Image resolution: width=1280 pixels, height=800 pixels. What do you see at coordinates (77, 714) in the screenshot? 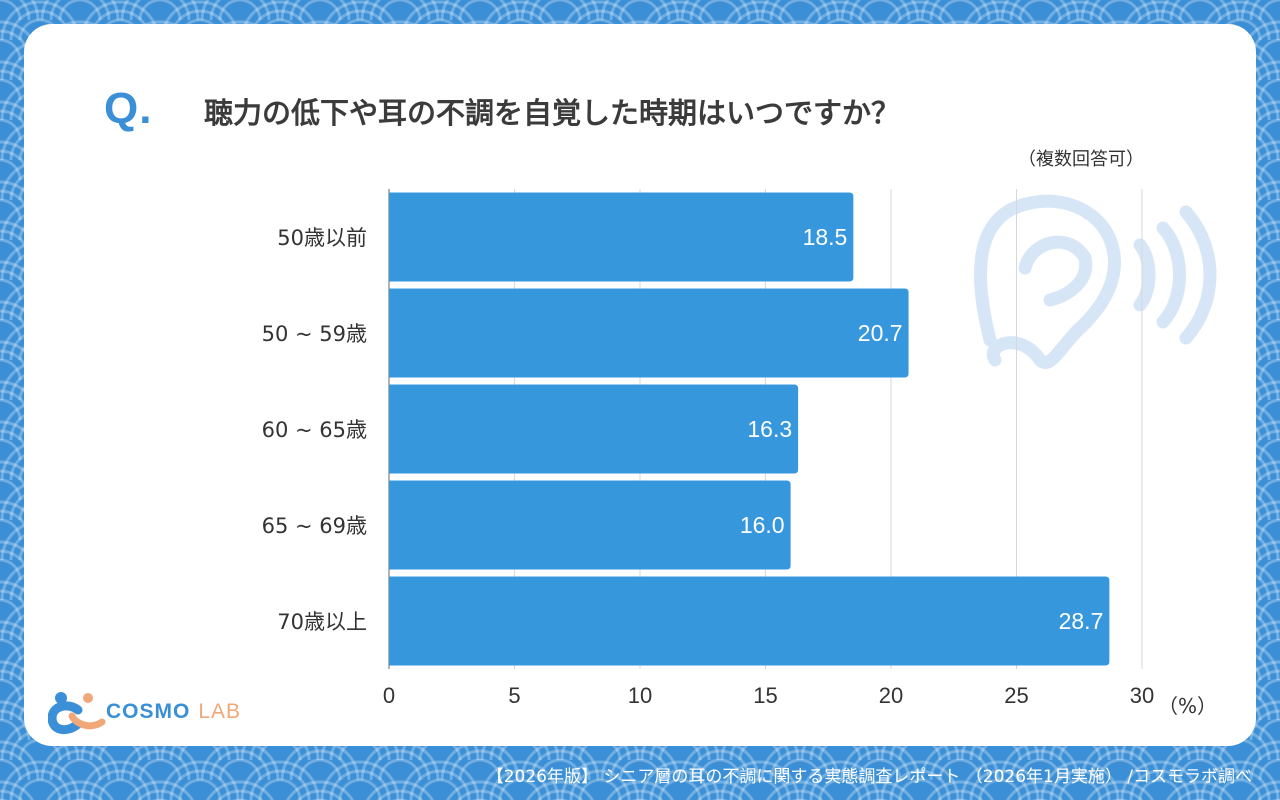
I see `cosmo-lab-logo-mark` at bounding box center [77, 714].